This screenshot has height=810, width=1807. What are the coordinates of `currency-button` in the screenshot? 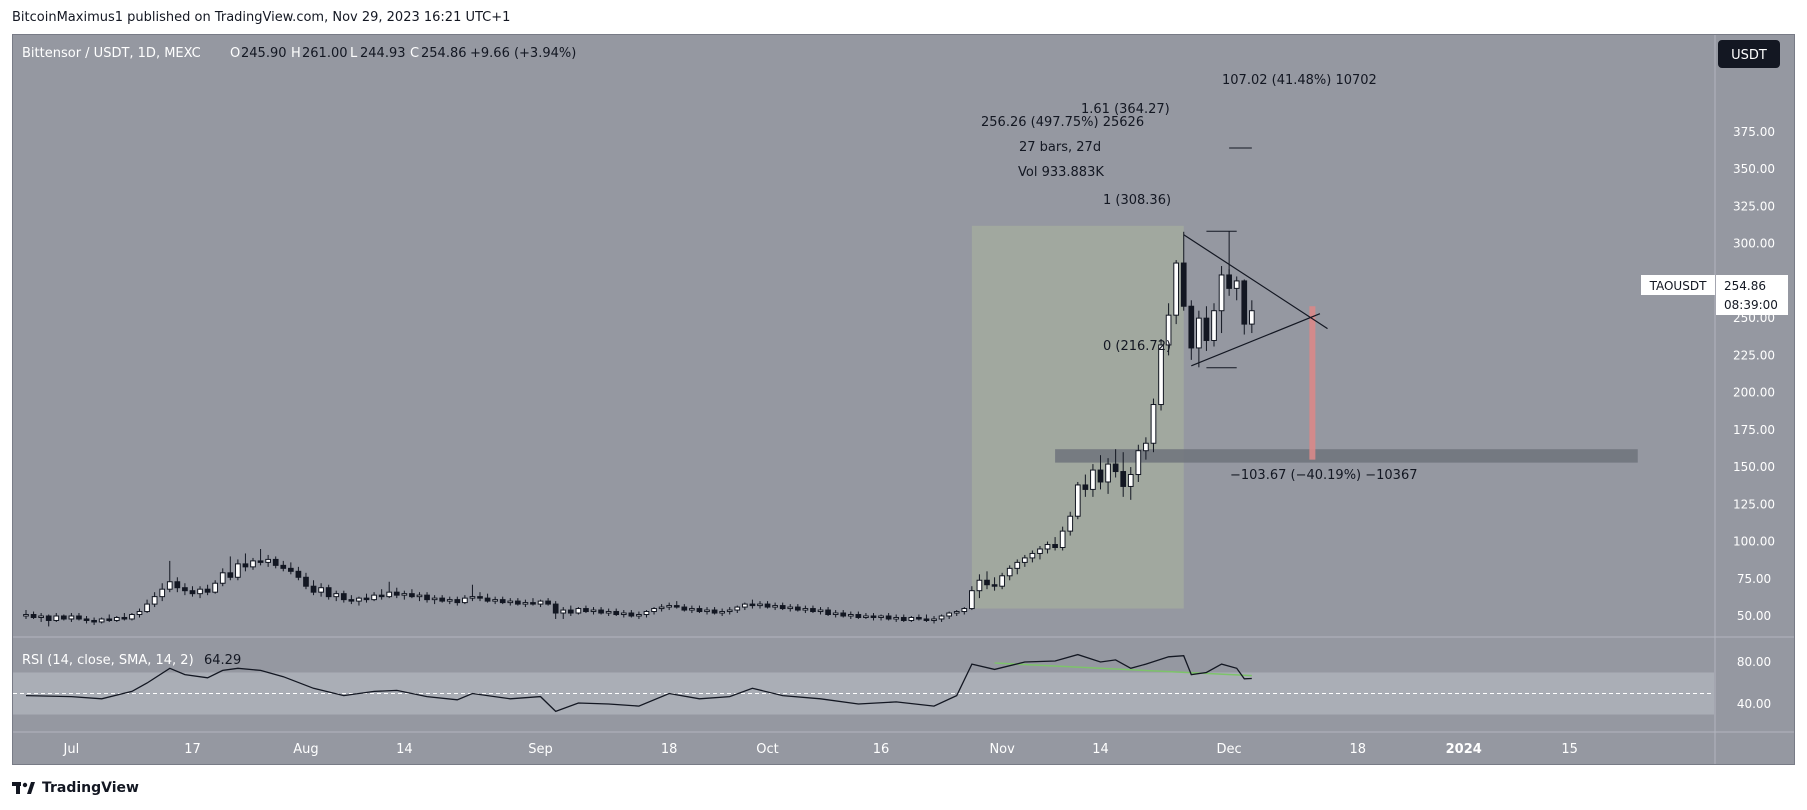 It's located at (1749, 54).